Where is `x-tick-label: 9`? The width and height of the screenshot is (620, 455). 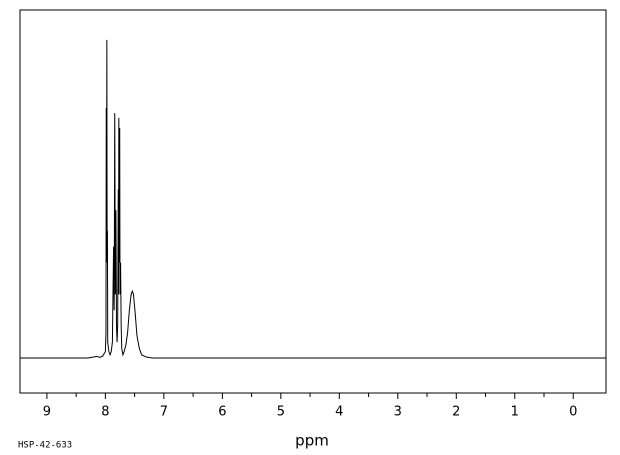
x-tick-label: 9 is located at coordinates (47, 412).